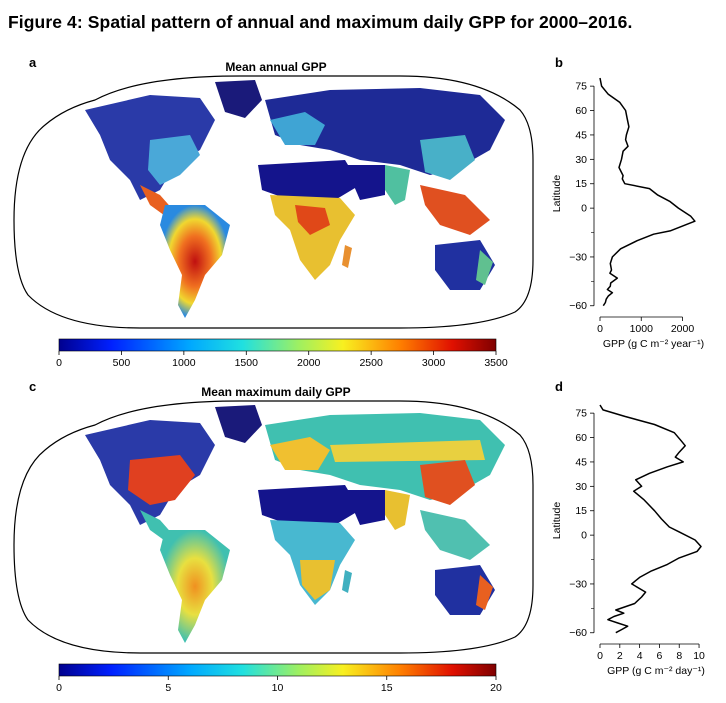 This screenshot has width=726, height=703. Describe the element at coordinates (434, 363) in the screenshot. I see `colorbar-annual-tick-label: 3000` at that location.